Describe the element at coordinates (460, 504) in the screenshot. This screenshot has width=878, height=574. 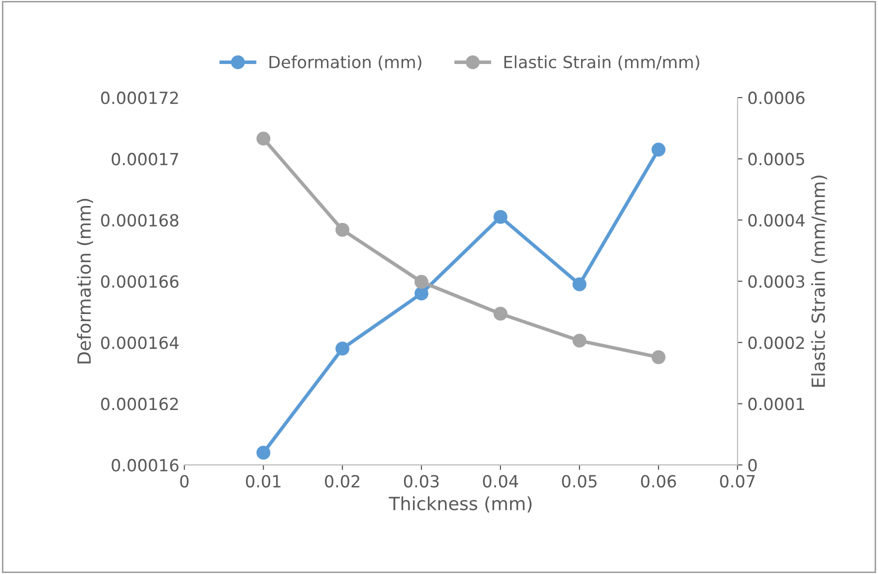
I see `x-axis-title: Thickness (mm)` at that location.